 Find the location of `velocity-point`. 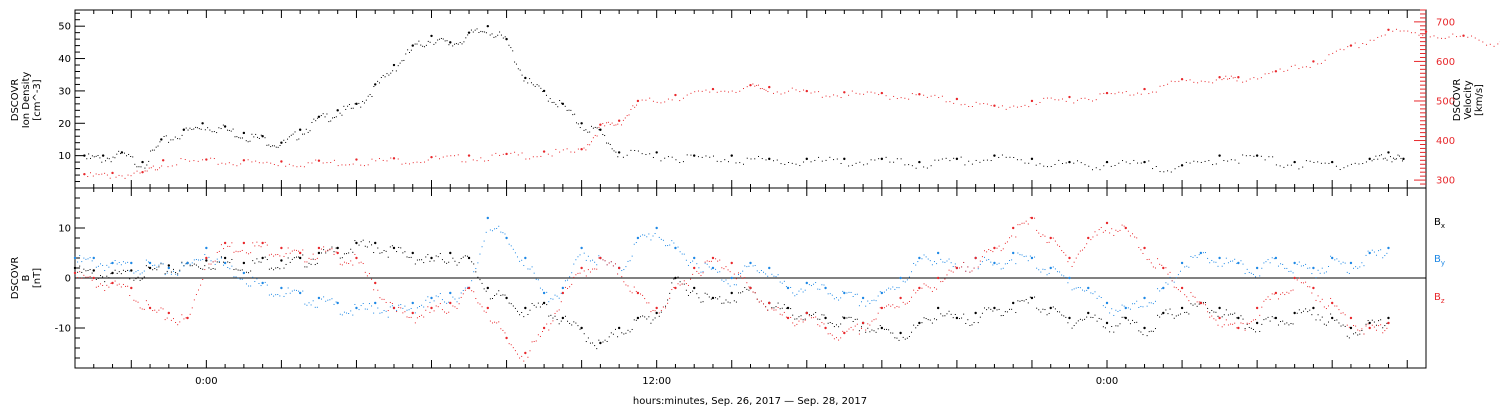

velocity-point is located at coordinates (919, 94).